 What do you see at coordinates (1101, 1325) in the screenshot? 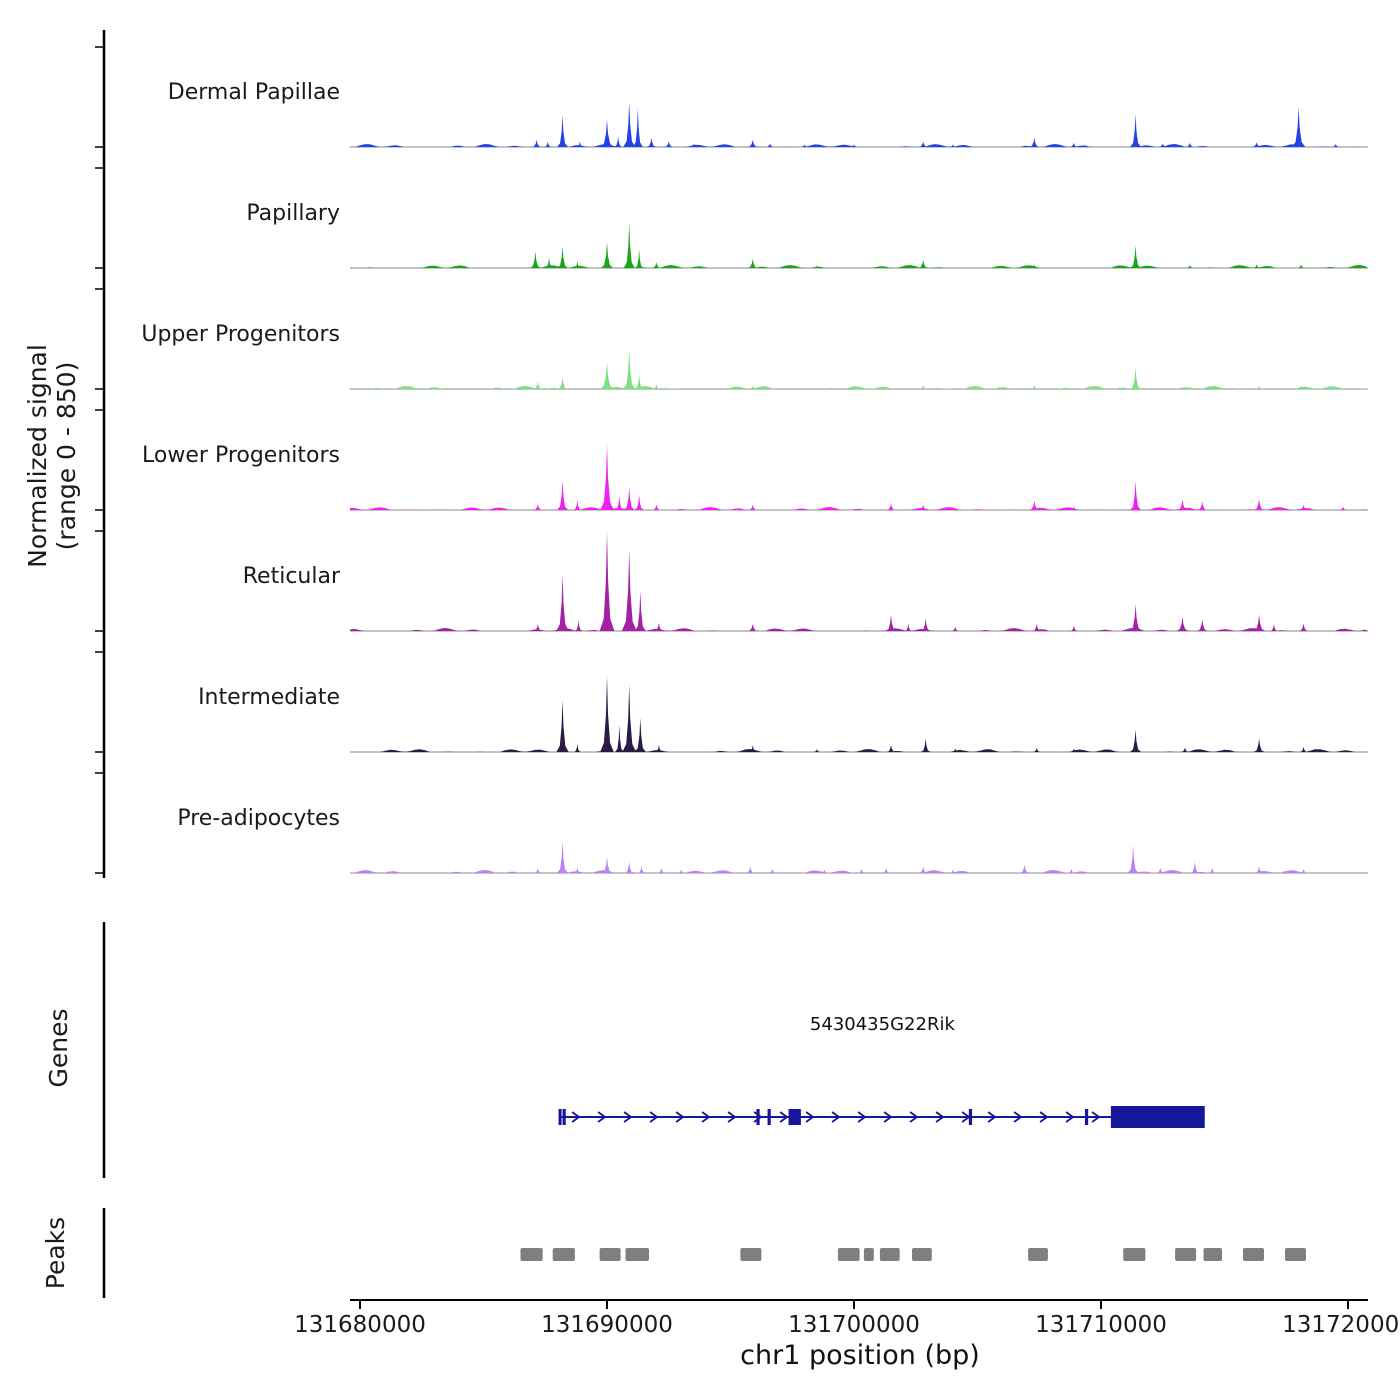
I see `x-tick-label: 131710000` at bounding box center [1101, 1325].